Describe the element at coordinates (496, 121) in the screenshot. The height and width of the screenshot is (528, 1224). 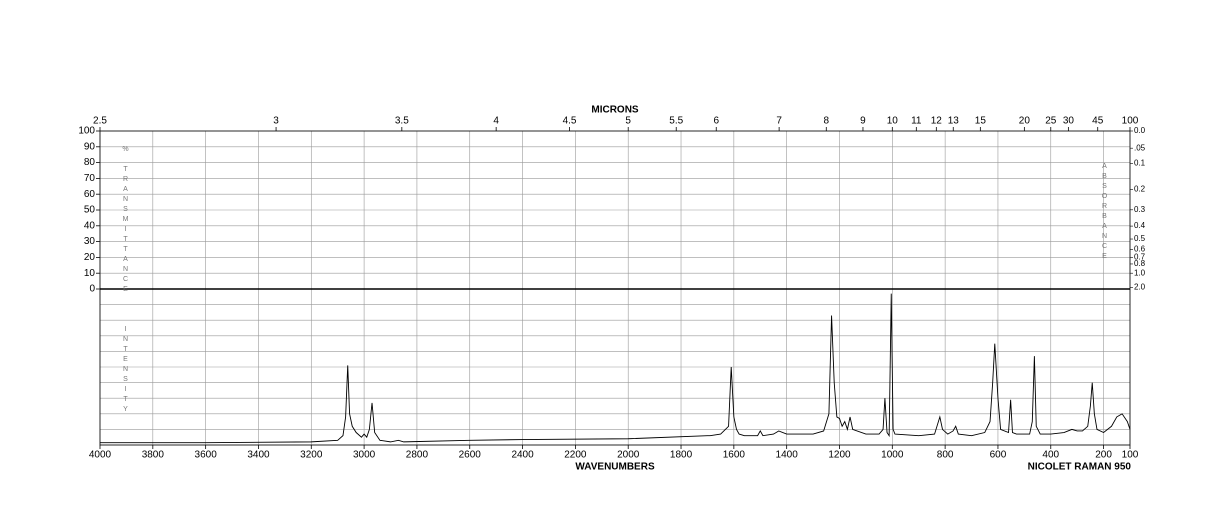
I see `x2-tick-label: 4` at that location.